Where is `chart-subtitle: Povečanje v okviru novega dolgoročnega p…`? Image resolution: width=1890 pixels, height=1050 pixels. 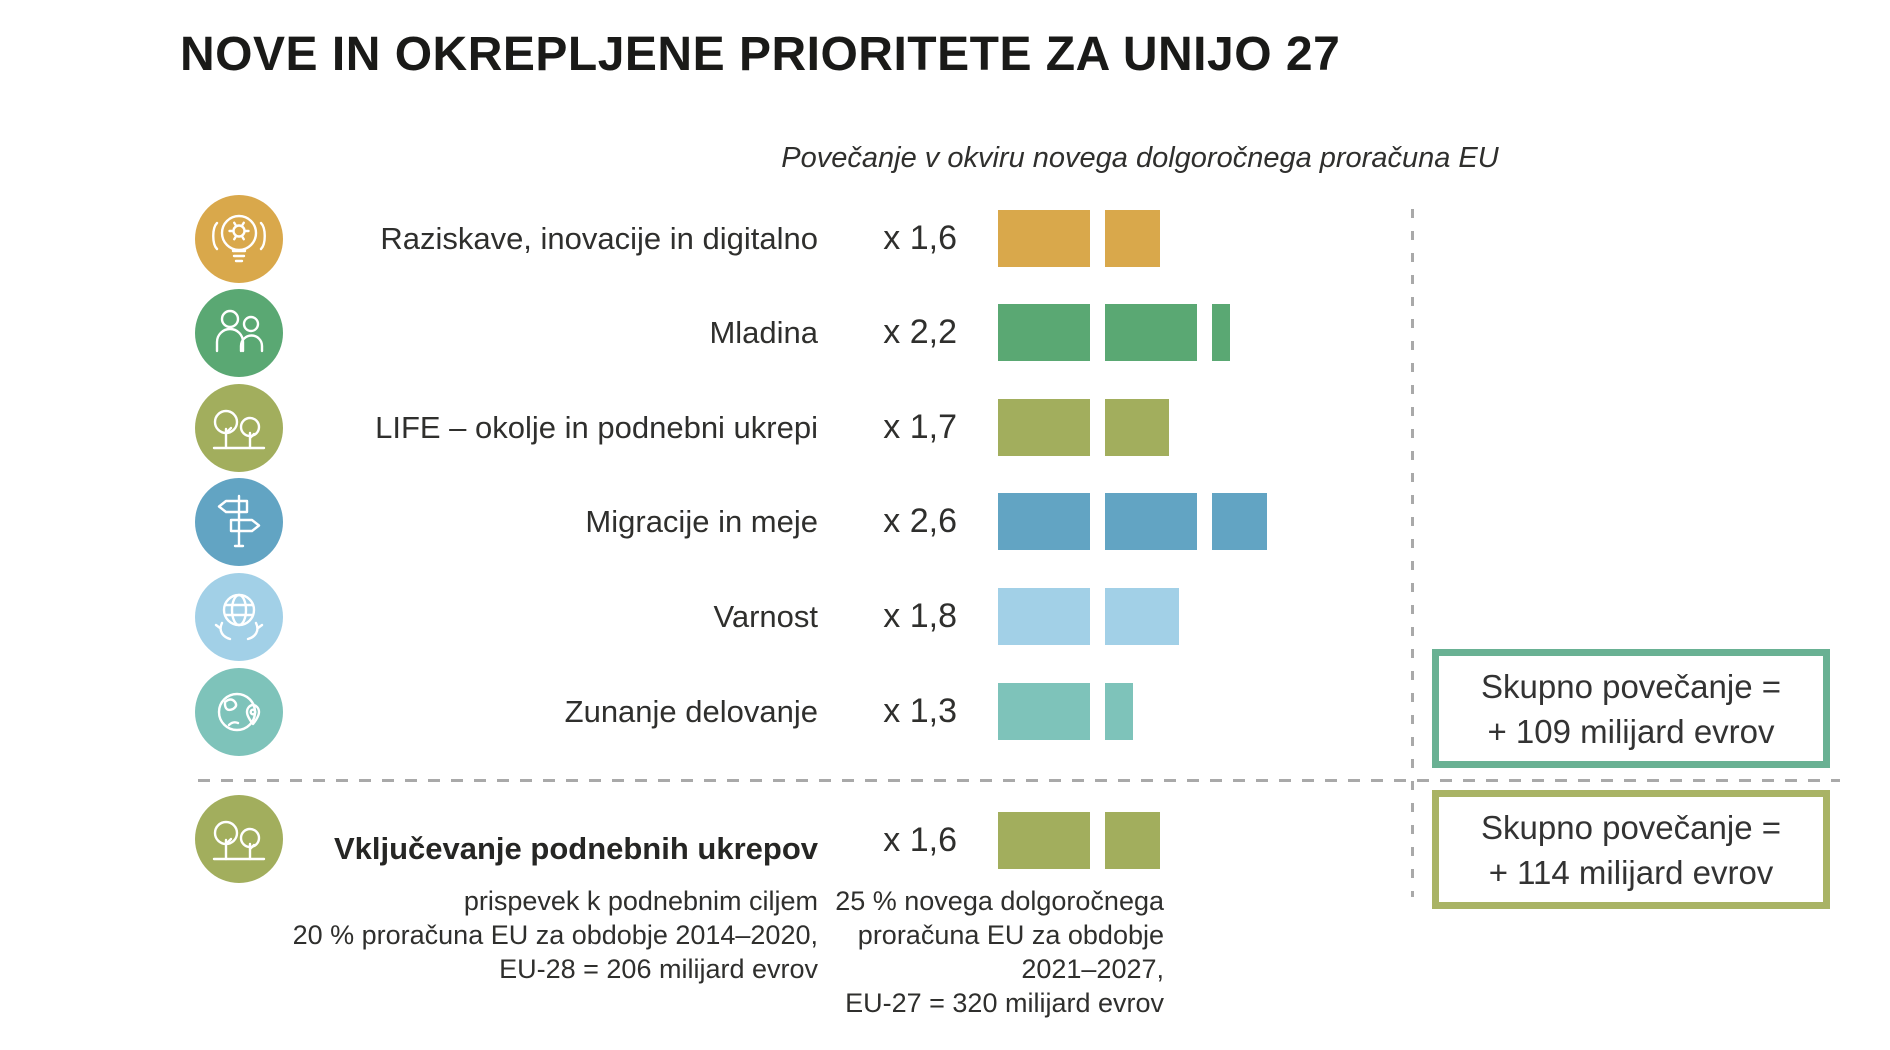
chart-subtitle: Povečanje v okviru novega dolgoročnega p… is located at coordinates (1140, 158).